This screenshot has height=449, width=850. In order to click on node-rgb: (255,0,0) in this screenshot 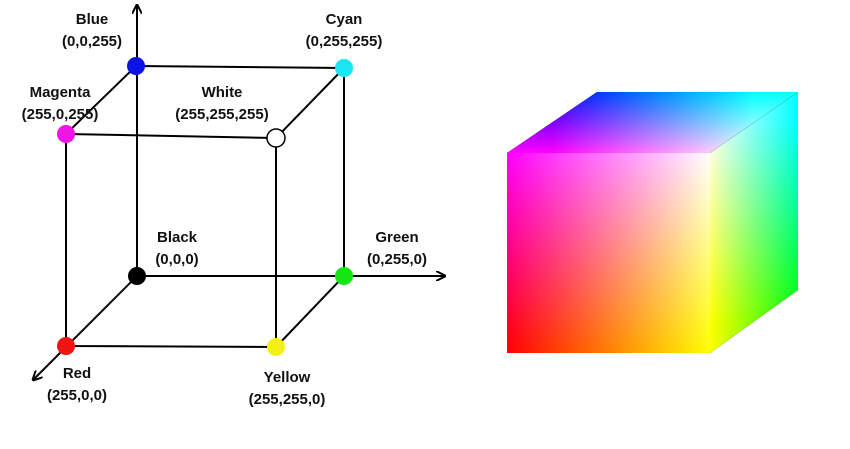, I will do `click(77, 395)`.